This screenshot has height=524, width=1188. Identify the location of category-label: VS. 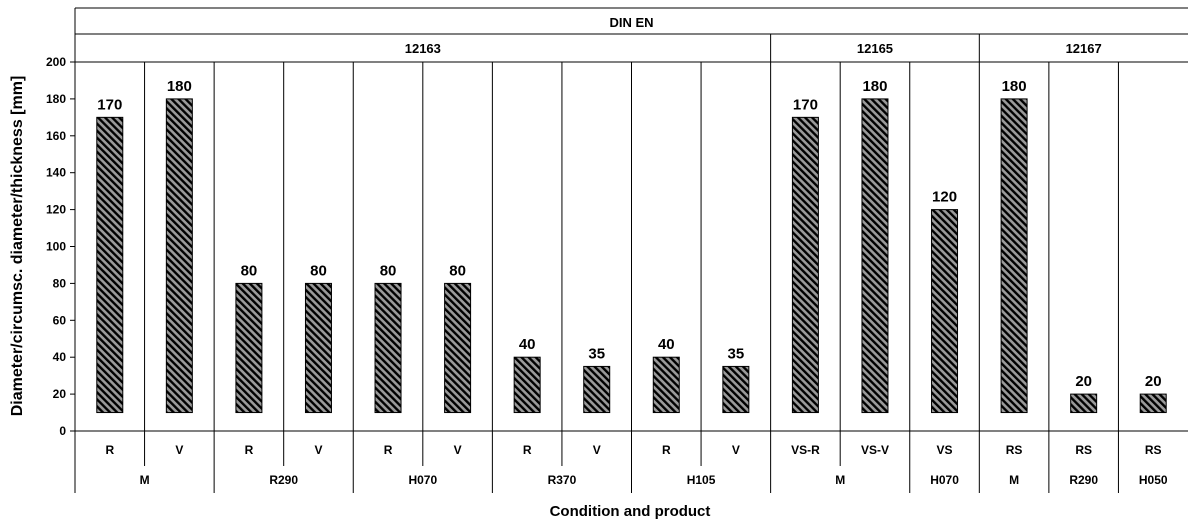
(945, 450).